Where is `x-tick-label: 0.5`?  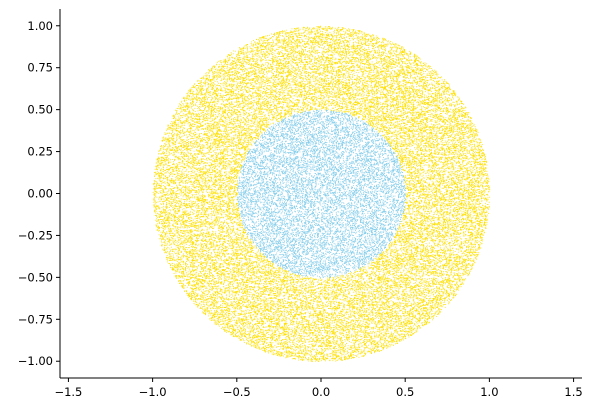 x-tick-label: 0.5 is located at coordinates (405, 392).